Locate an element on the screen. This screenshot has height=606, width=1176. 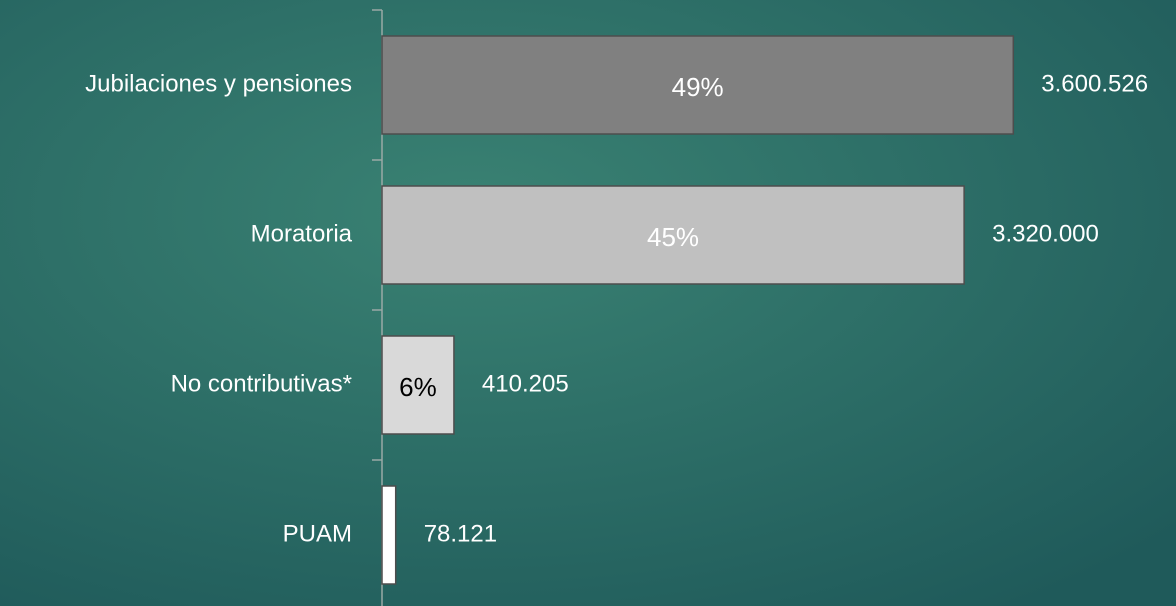
category-label: Jubilaciones y pensiones is located at coordinates (218, 83).